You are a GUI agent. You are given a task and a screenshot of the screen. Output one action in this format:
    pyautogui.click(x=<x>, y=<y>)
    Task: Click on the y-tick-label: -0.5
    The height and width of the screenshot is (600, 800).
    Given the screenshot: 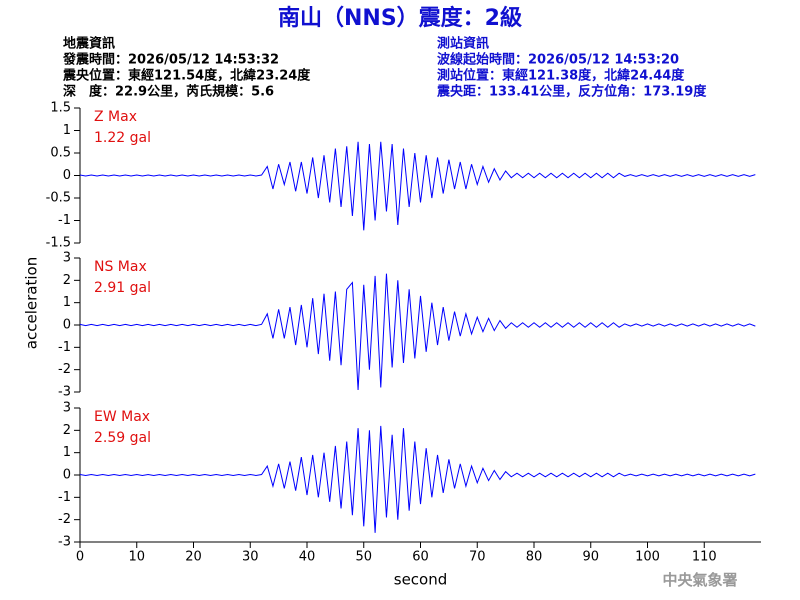 What is the action you would take?
    pyautogui.click(x=58, y=198)
    